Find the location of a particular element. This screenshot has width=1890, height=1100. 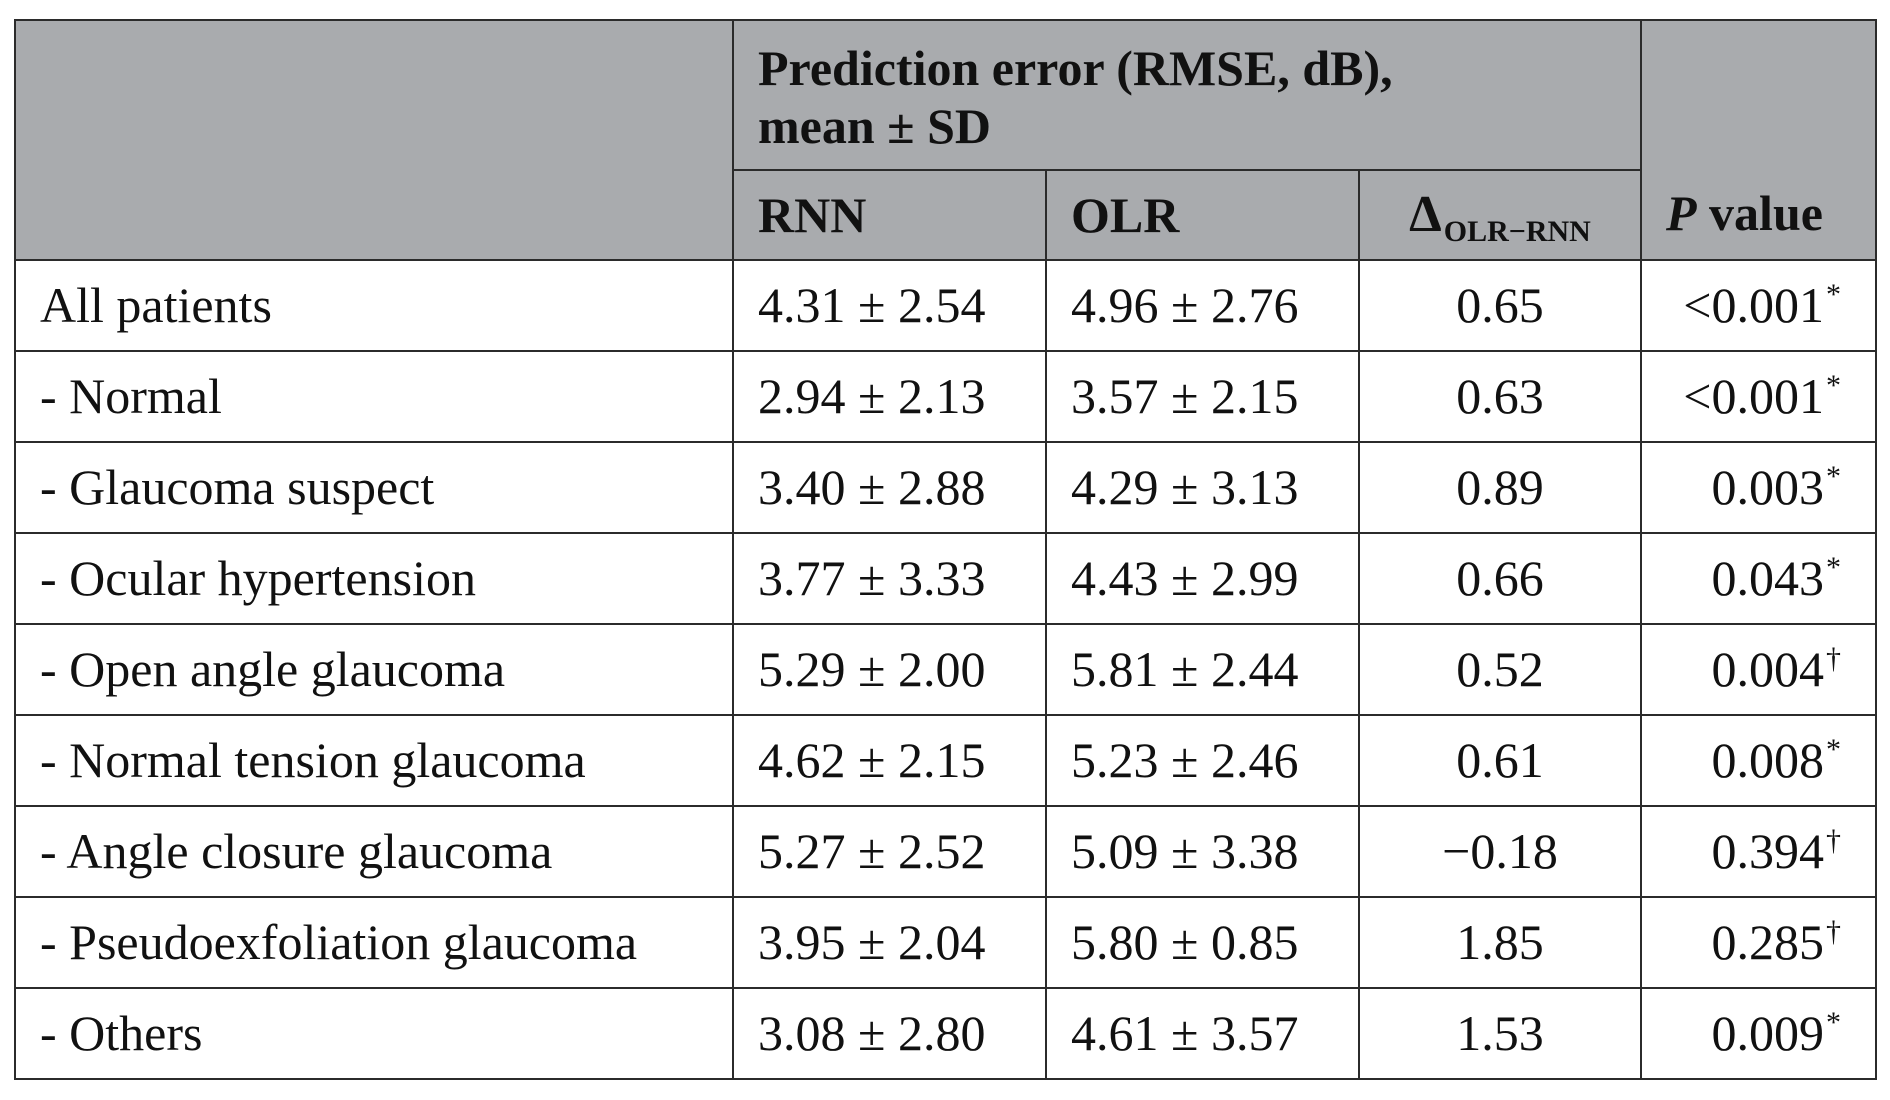

delta-value: 0.89 is located at coordinates (1500, 487).